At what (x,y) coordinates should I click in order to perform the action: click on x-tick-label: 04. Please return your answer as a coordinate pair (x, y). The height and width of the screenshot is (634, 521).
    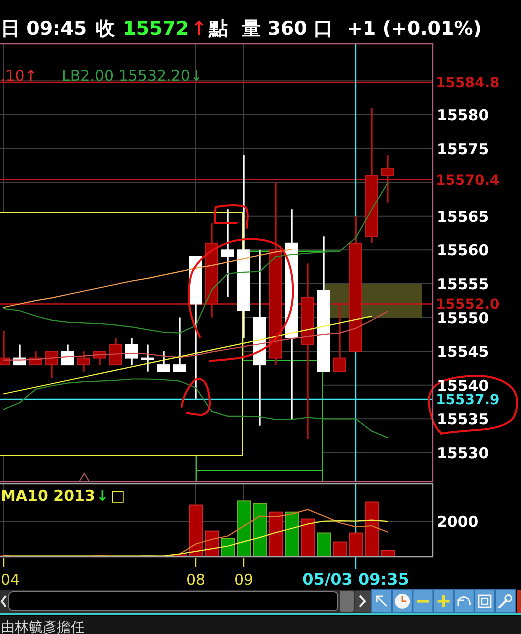
    Looking at the image, I should click on (10, 580).